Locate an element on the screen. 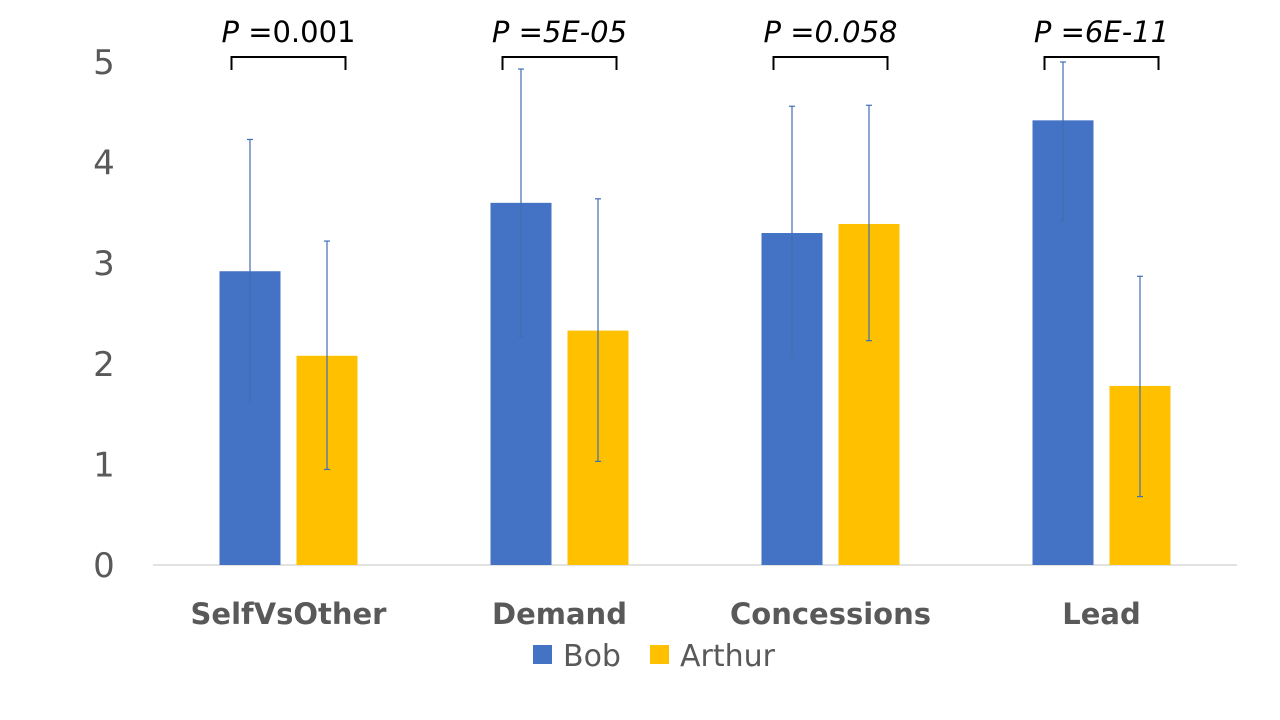 The image size is (1280, 720). y-tick-label: 1 is located at coordinates (104, 465).